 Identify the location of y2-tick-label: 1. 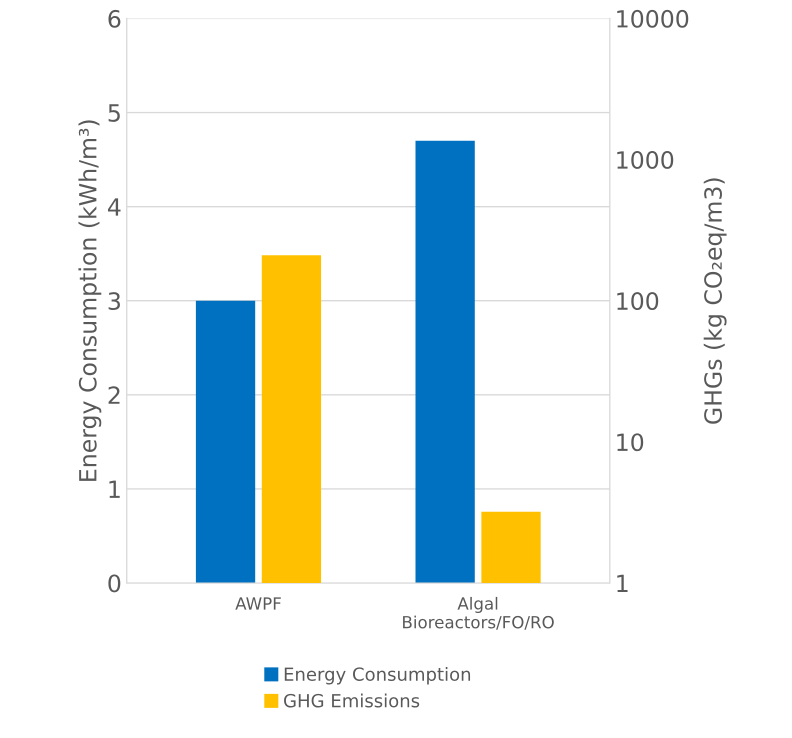
(622, 583).